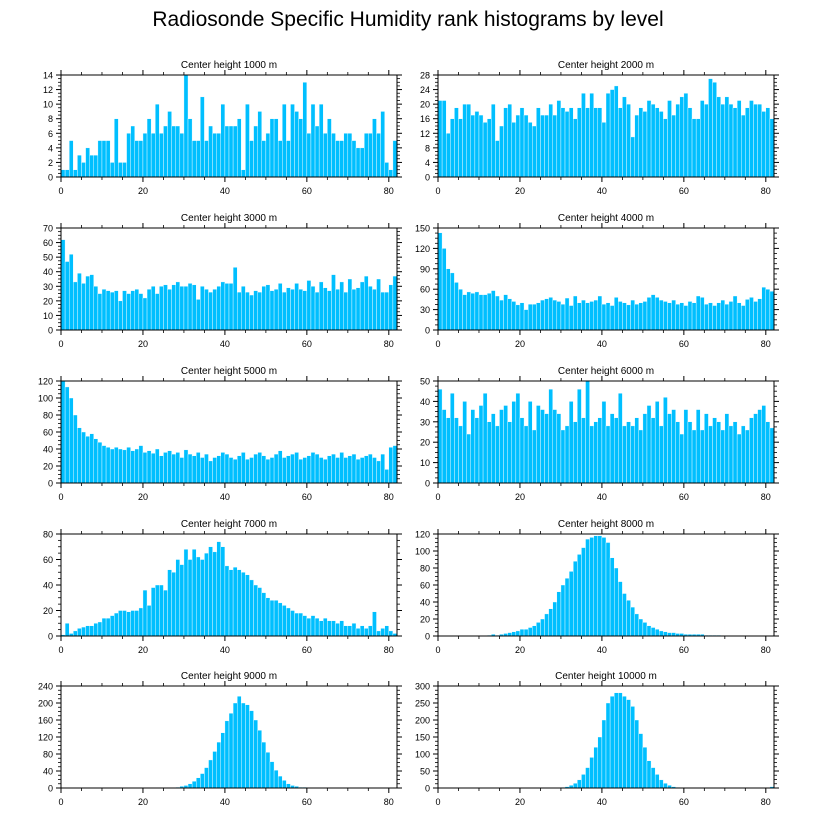  Describe the element at coordinates (48, 76) in the screenshot. I see `y-tick-label: 14` at that location.